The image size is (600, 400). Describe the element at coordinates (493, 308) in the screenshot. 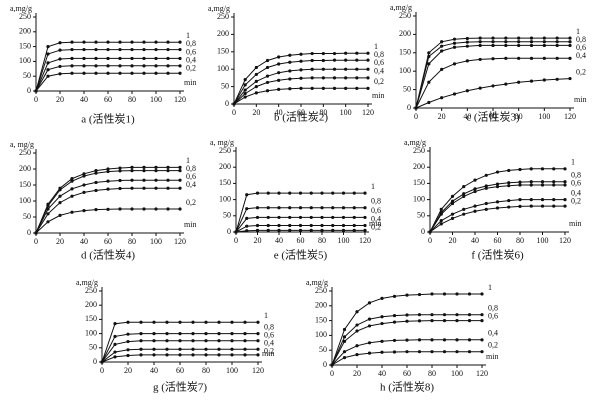

I see `series-label: 0,8` at that location.